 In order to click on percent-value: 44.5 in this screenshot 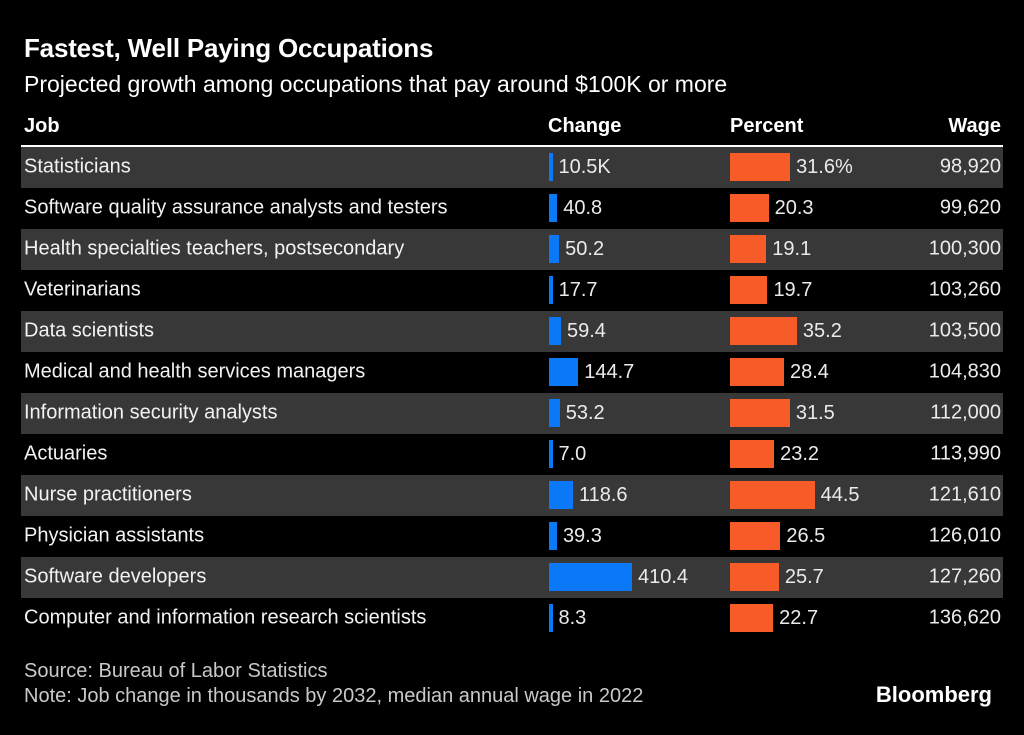, I will do `click(840, 494)`.